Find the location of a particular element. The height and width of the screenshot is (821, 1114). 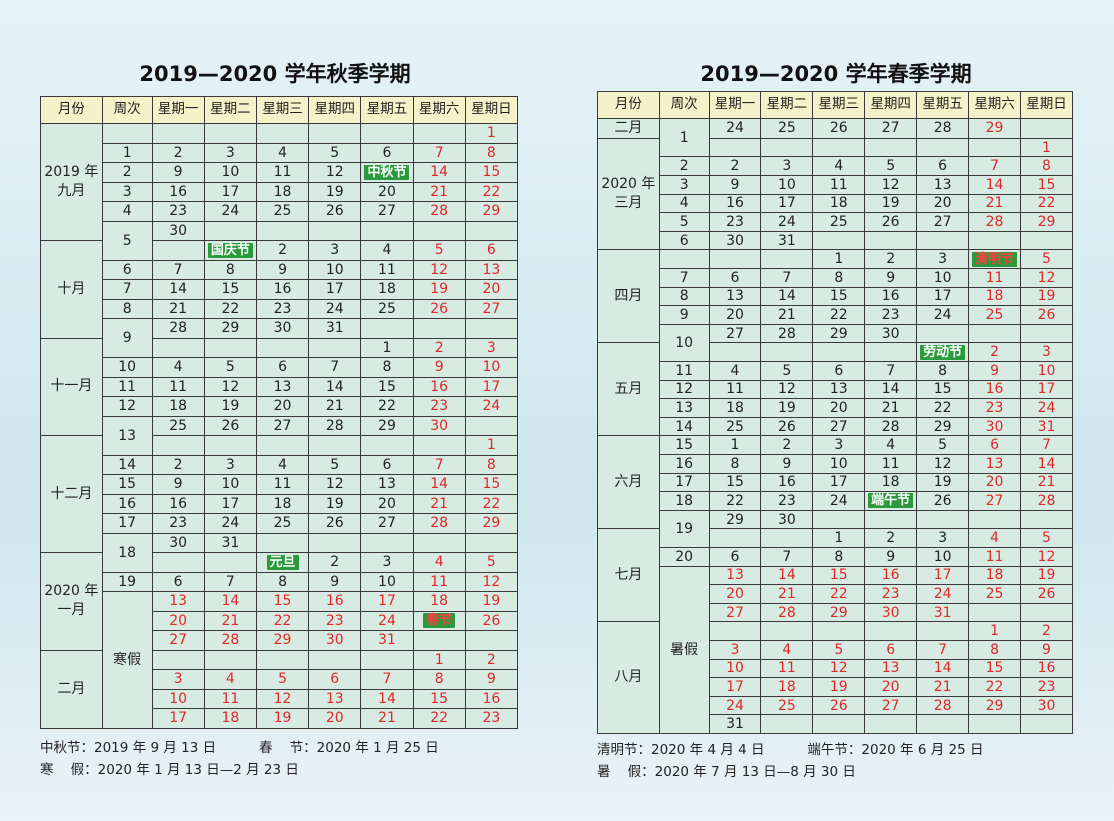

calendar-row: 20 21 22 23 24 春节 26 is located at coordinates (280, 620).